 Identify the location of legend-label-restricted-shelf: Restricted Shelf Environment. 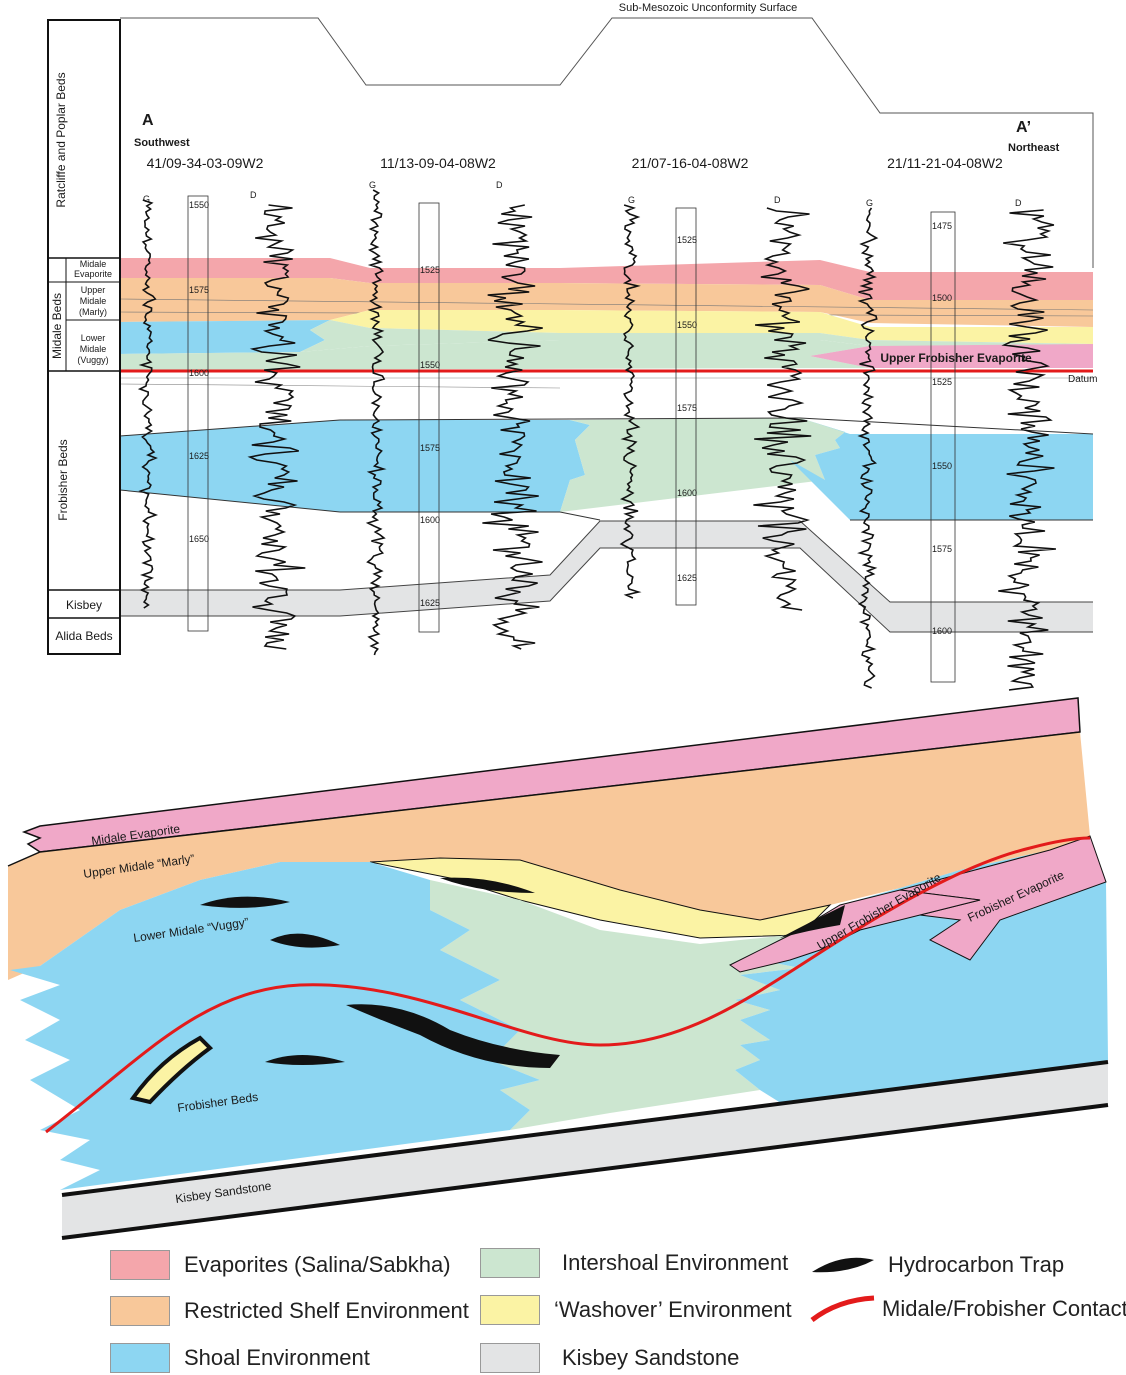
(326, 1310).